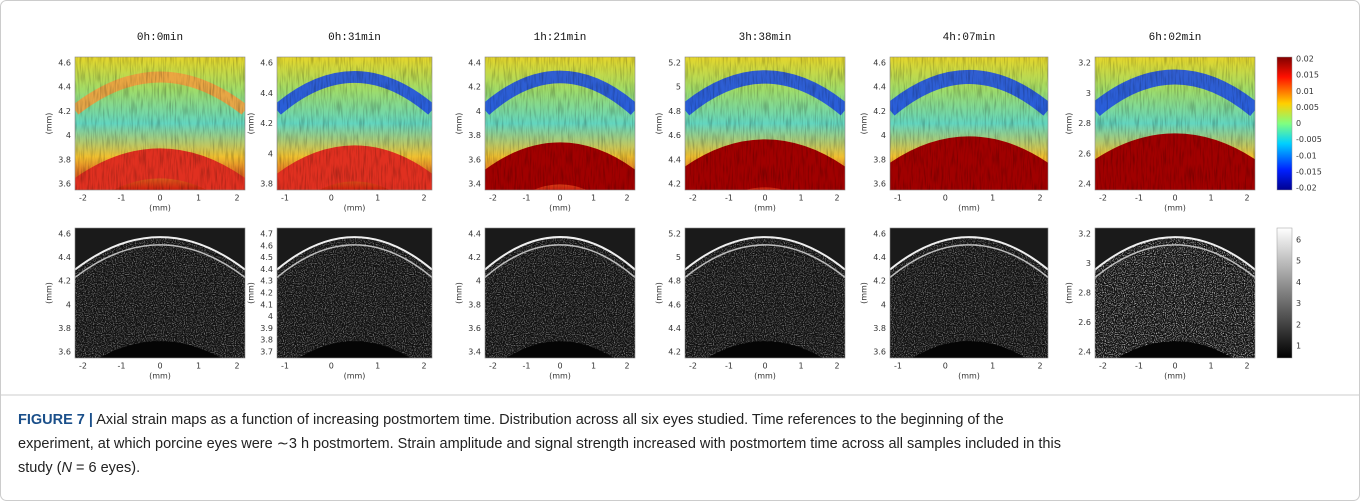  Describe the element at coordinates (560, 38) in the screenshot. I see `panel-title: 1h:21min` at that location.